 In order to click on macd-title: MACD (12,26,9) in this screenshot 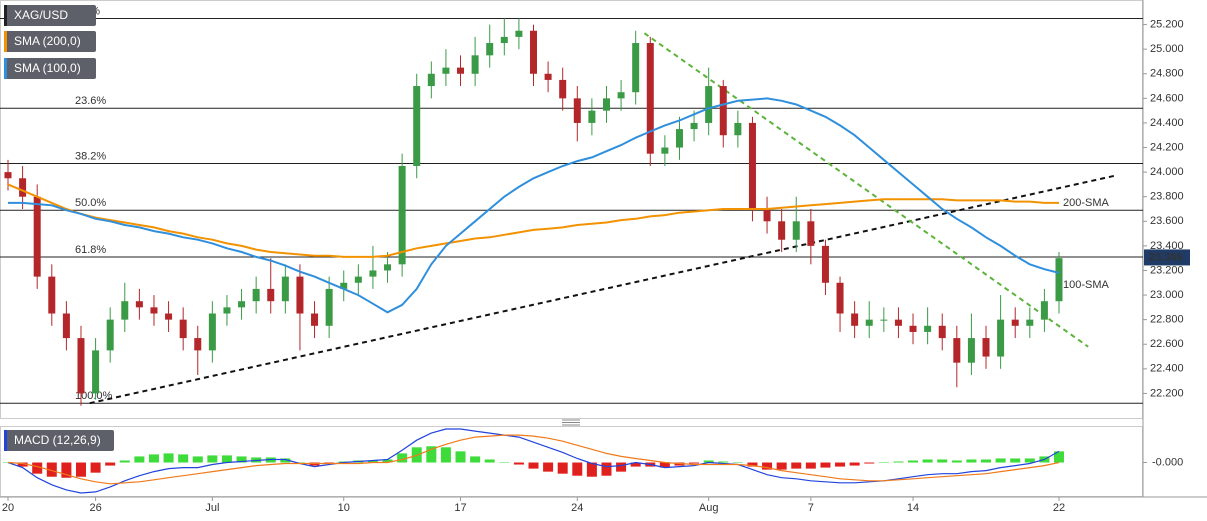, I will do `click(57, 440)`.